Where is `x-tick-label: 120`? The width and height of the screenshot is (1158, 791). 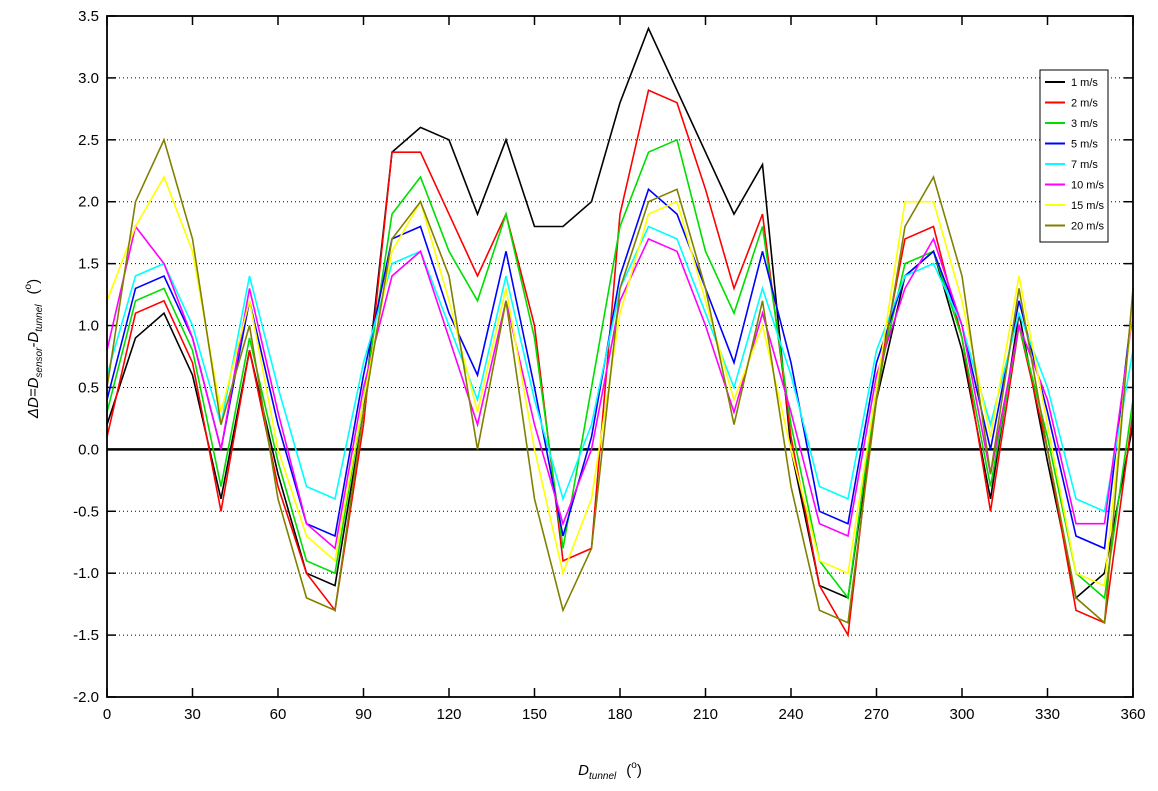
x-tick-label: 120 is located at coordinates (448, 714).